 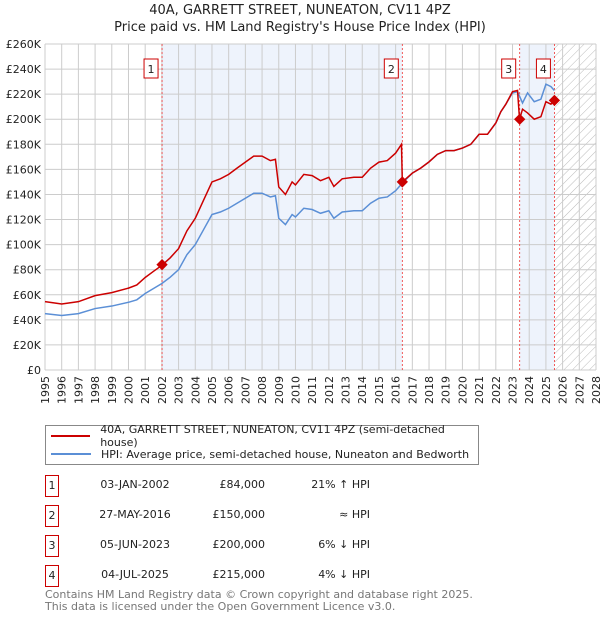 I want to click on x-tick-label: 2025, so click(x=546, y=390).